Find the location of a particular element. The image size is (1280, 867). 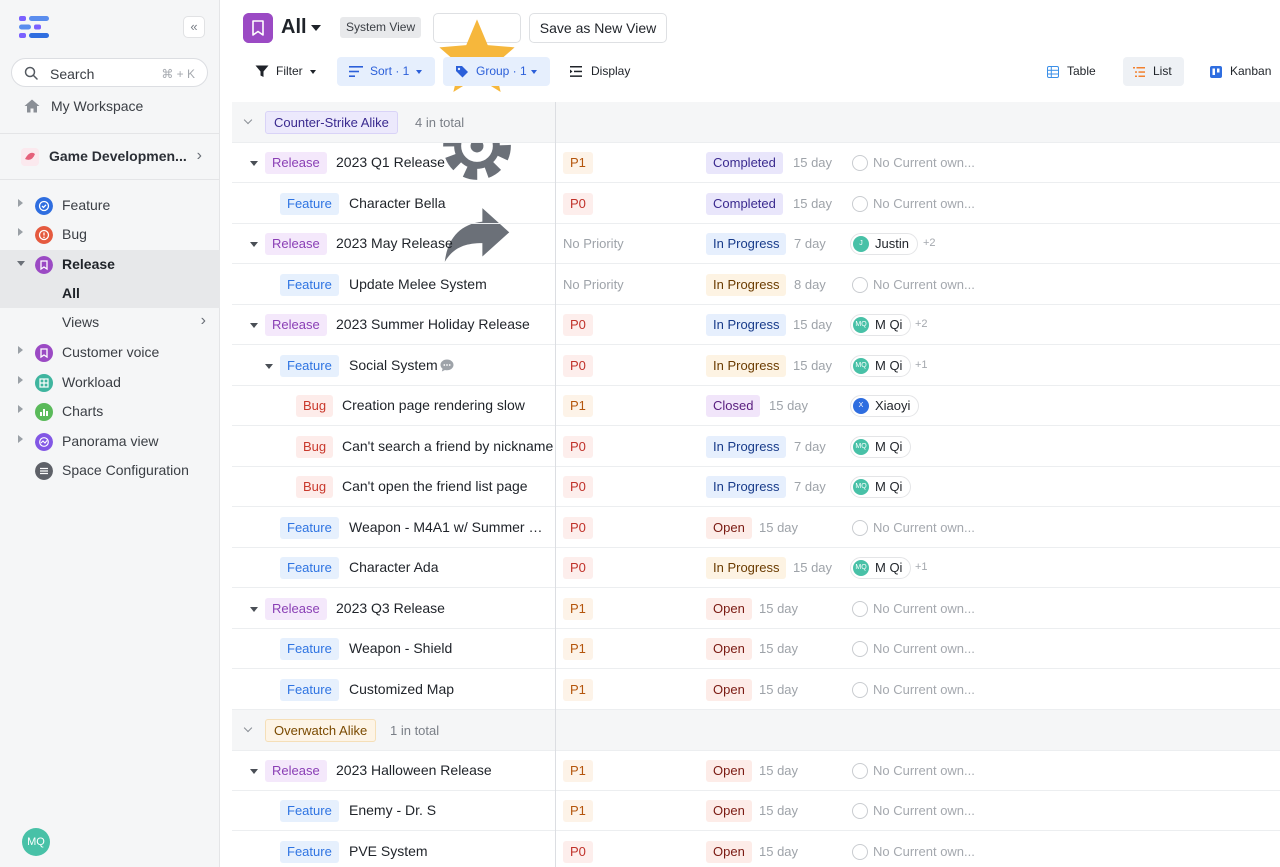

sidebar-item-bug: Bug is located at coordinates (110, 234).